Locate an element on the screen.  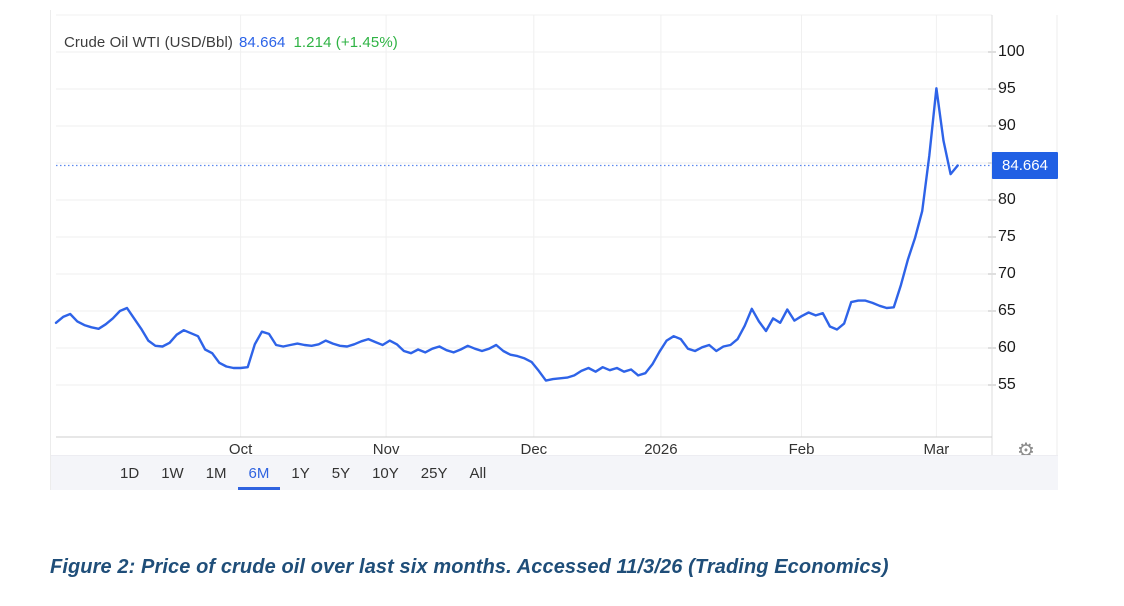
y-axis-label: 100 is located at coordinates (1011, 51).